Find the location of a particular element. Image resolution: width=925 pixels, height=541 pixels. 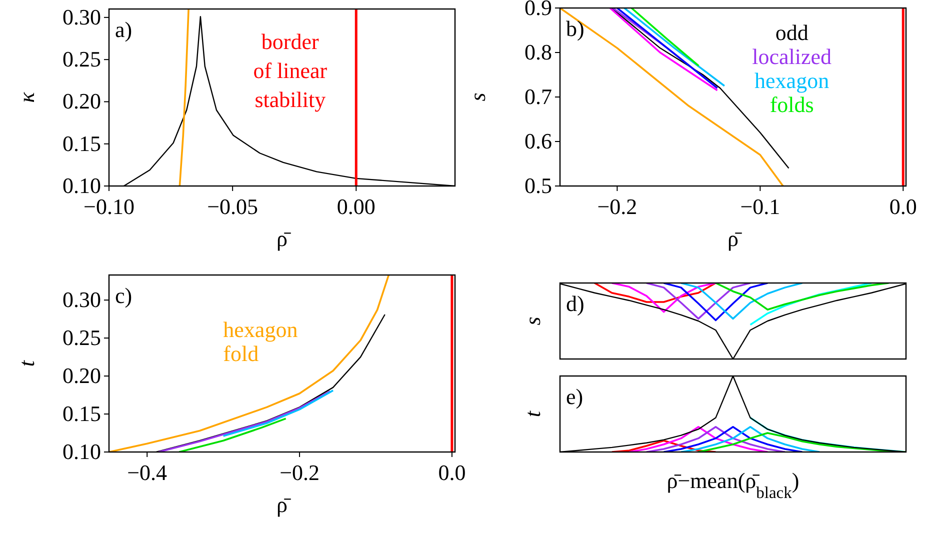

y-tick-label: 0.9 is located at coordinates (538, 10).